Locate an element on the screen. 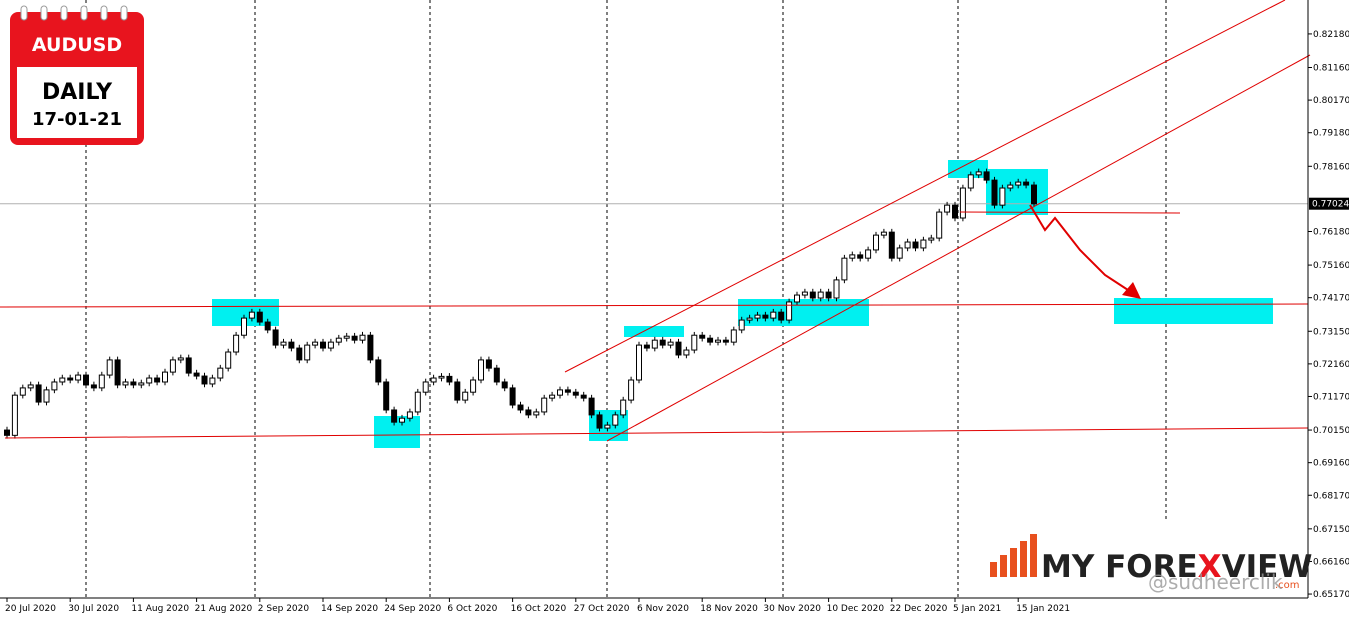  y-tick-label: 0.78160 is located at coordinates (1331, 167).